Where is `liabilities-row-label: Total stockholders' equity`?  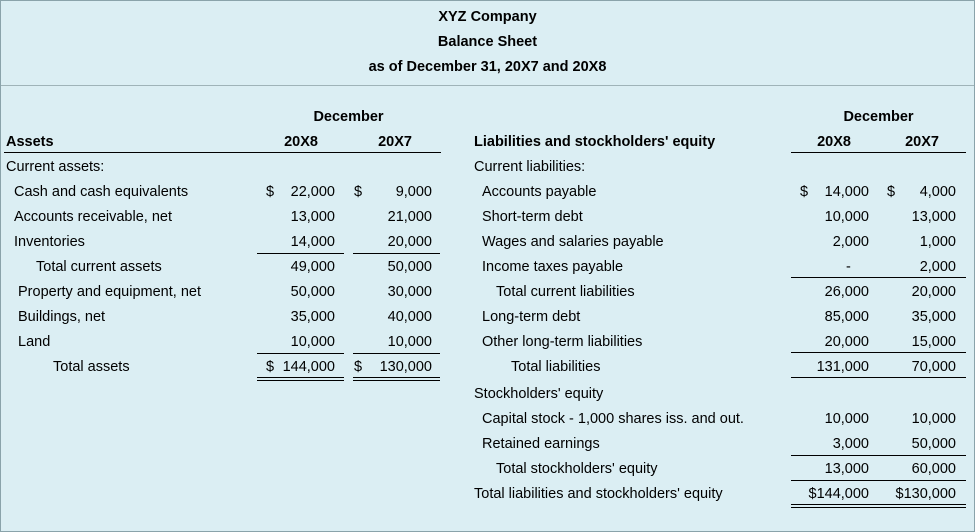
liabilities-row-label: Total stockholders' equity is located at coordinates (577, 469).